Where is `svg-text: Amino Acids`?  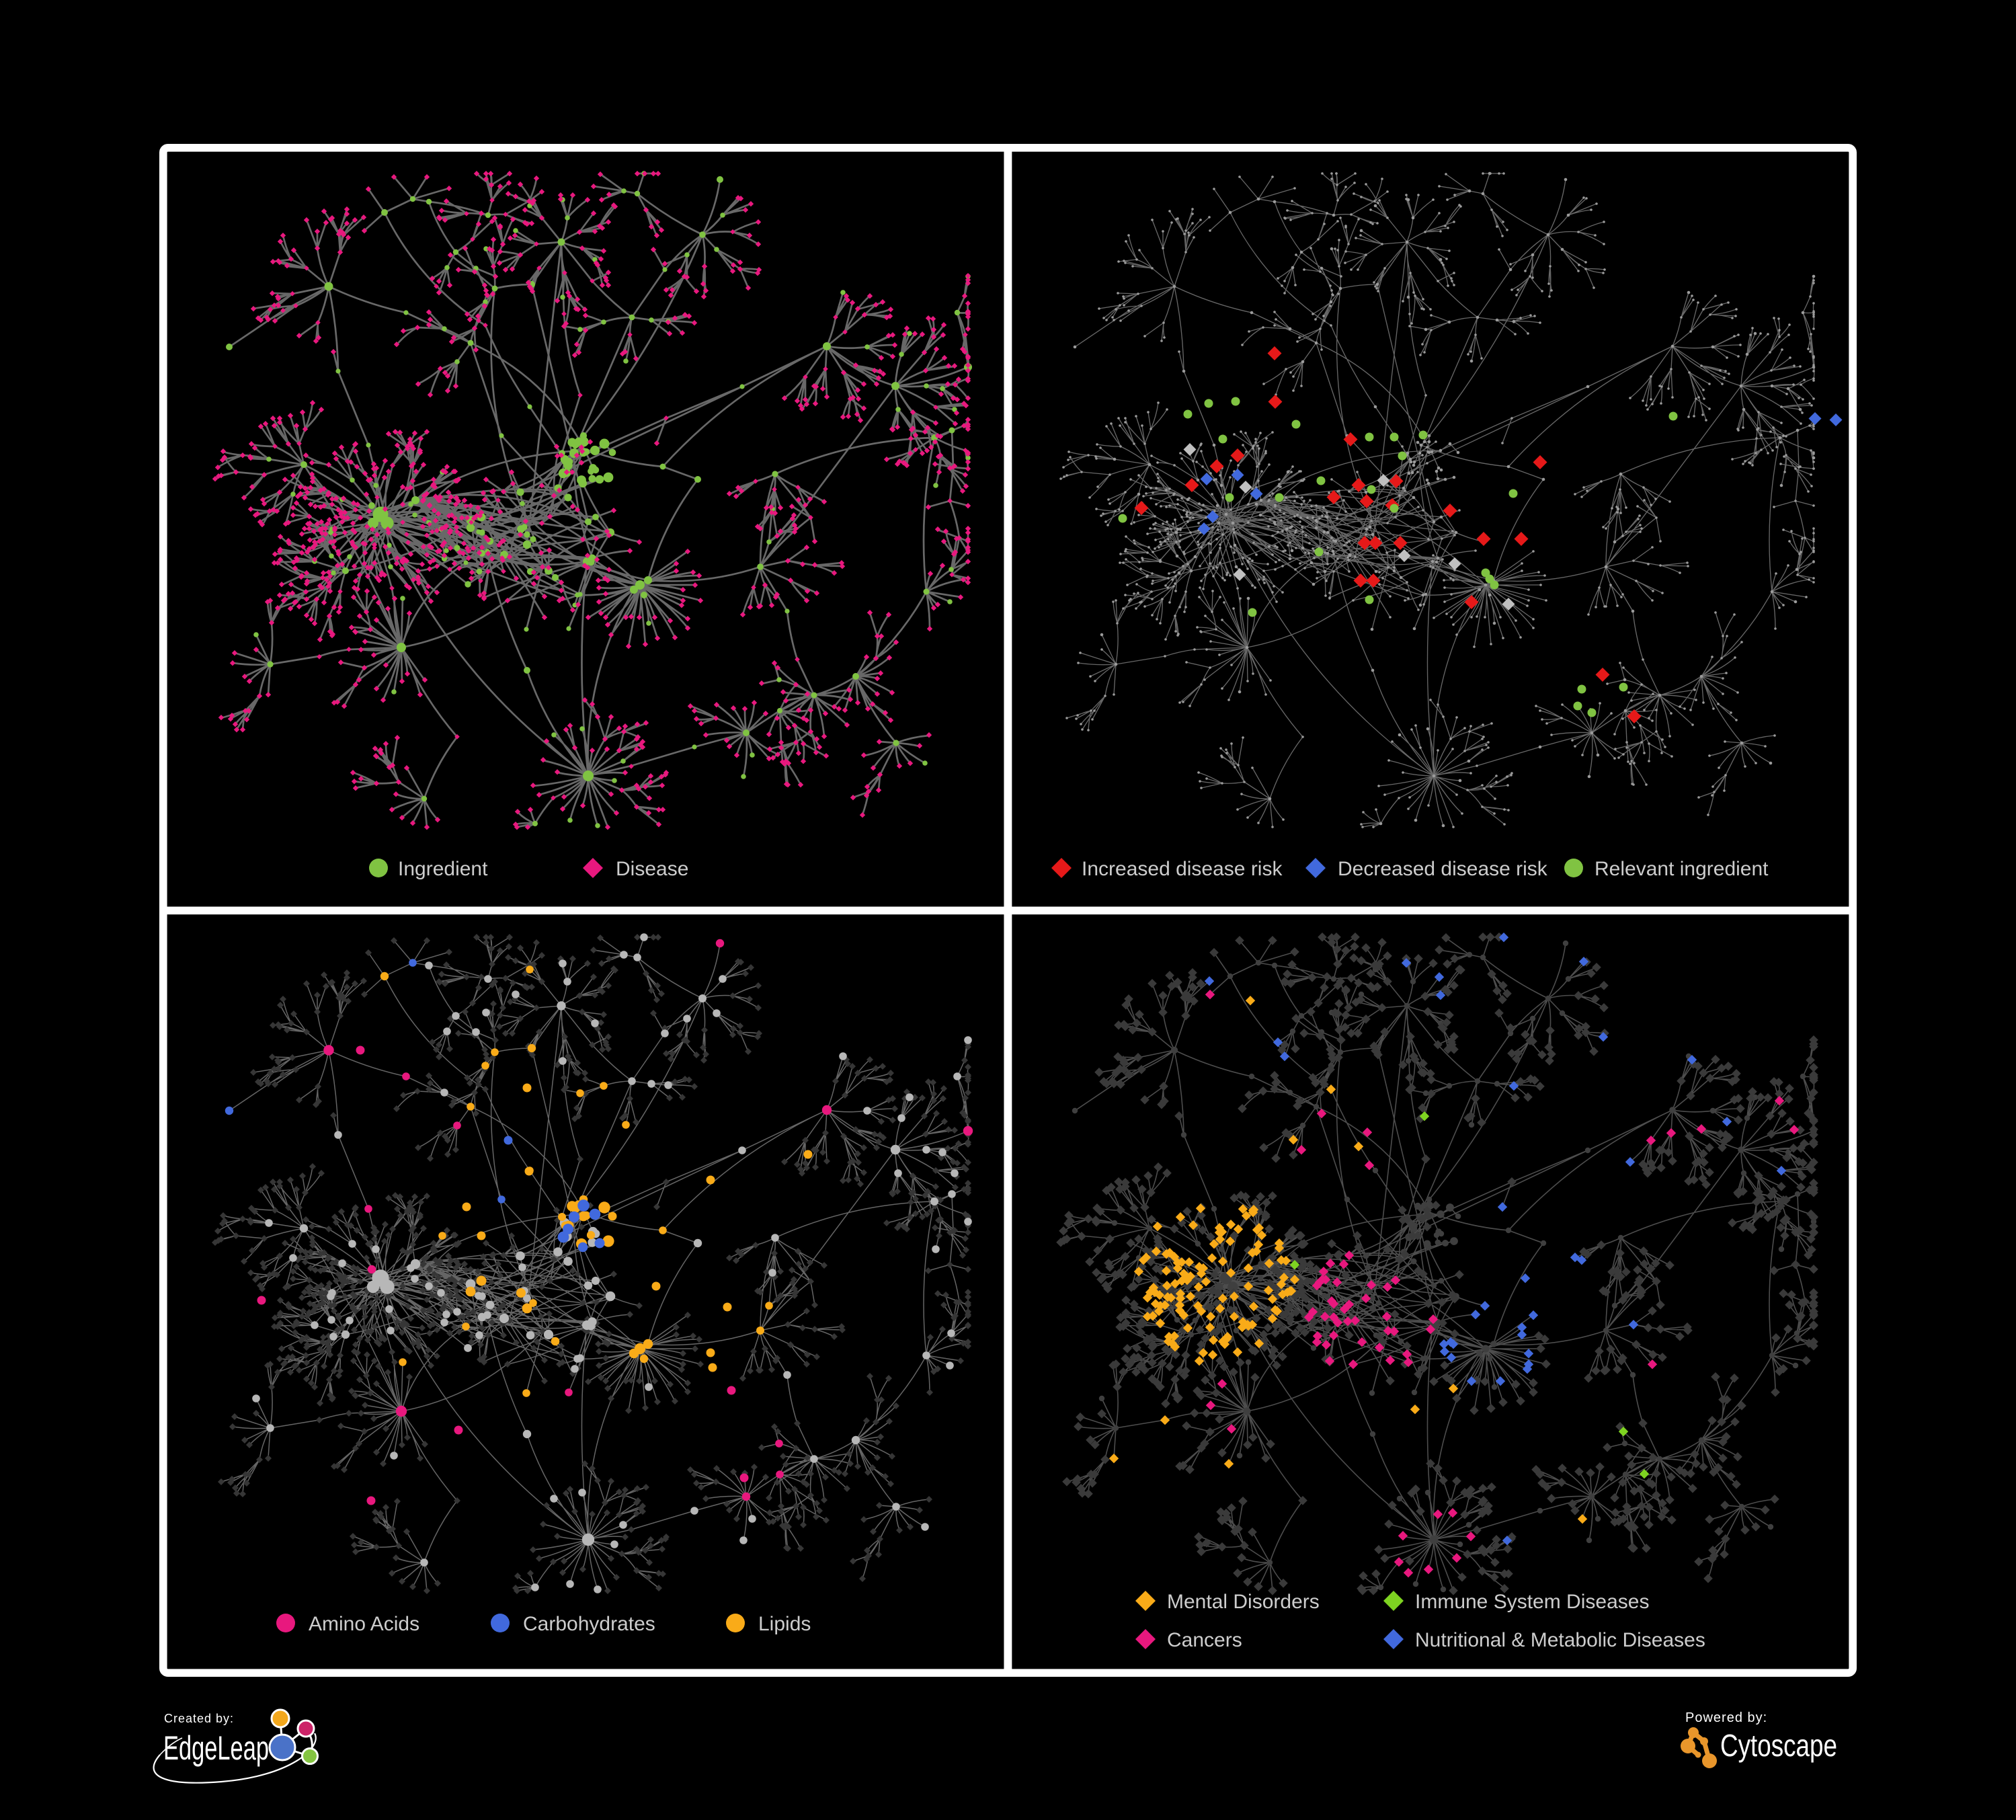 svg-text: Amino Acids is located at coordinates (364, 1624).